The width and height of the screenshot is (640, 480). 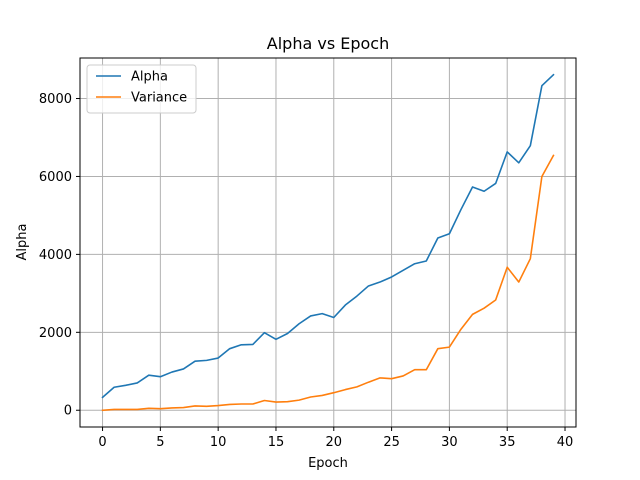 What do you see at coordinates (160, 442) in the screenshot?
I see `x-tick-label: 5` at bounding box center [160, 442].